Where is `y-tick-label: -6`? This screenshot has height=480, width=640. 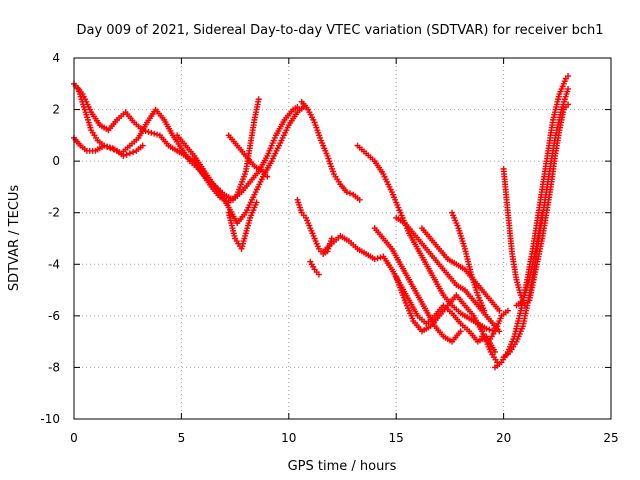 y-tick-label: -6 is located at coordinates (54, 316).